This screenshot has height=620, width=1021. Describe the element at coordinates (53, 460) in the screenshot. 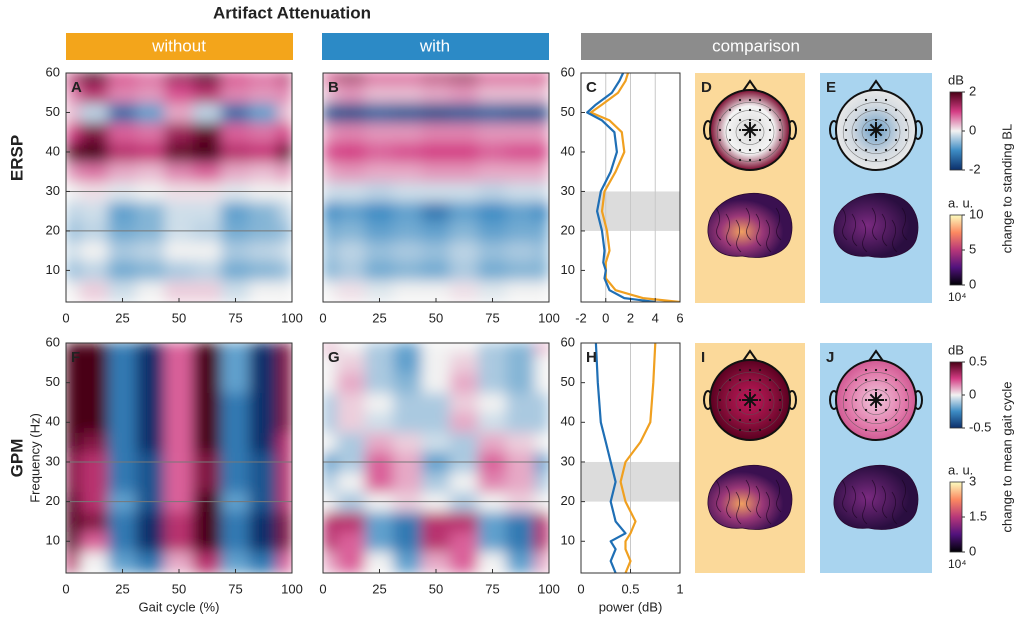

I see `y-tick-label: 30` at that location.